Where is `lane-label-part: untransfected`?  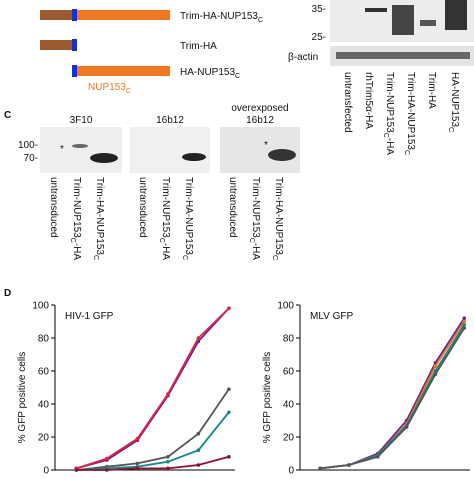 lane-label-part: untransfected is located at coordinates (347, 102).